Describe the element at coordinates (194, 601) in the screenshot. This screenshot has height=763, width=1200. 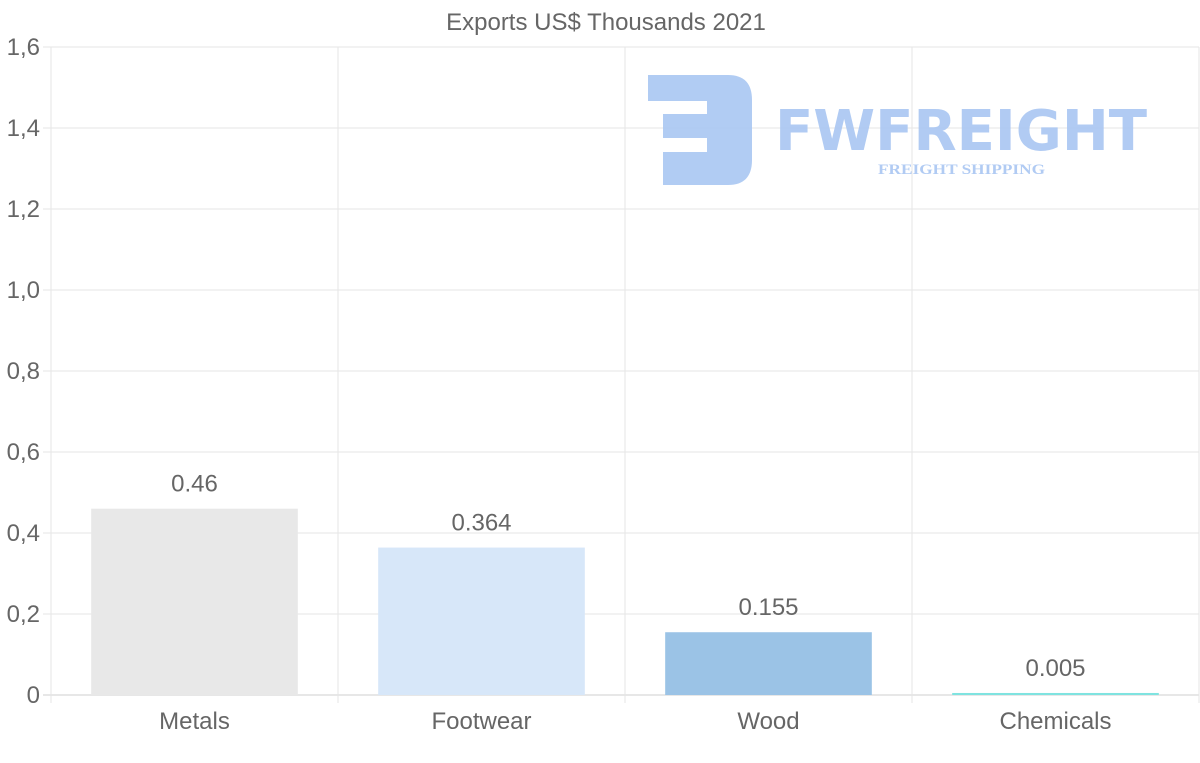
I see `bar-metals` at that location.